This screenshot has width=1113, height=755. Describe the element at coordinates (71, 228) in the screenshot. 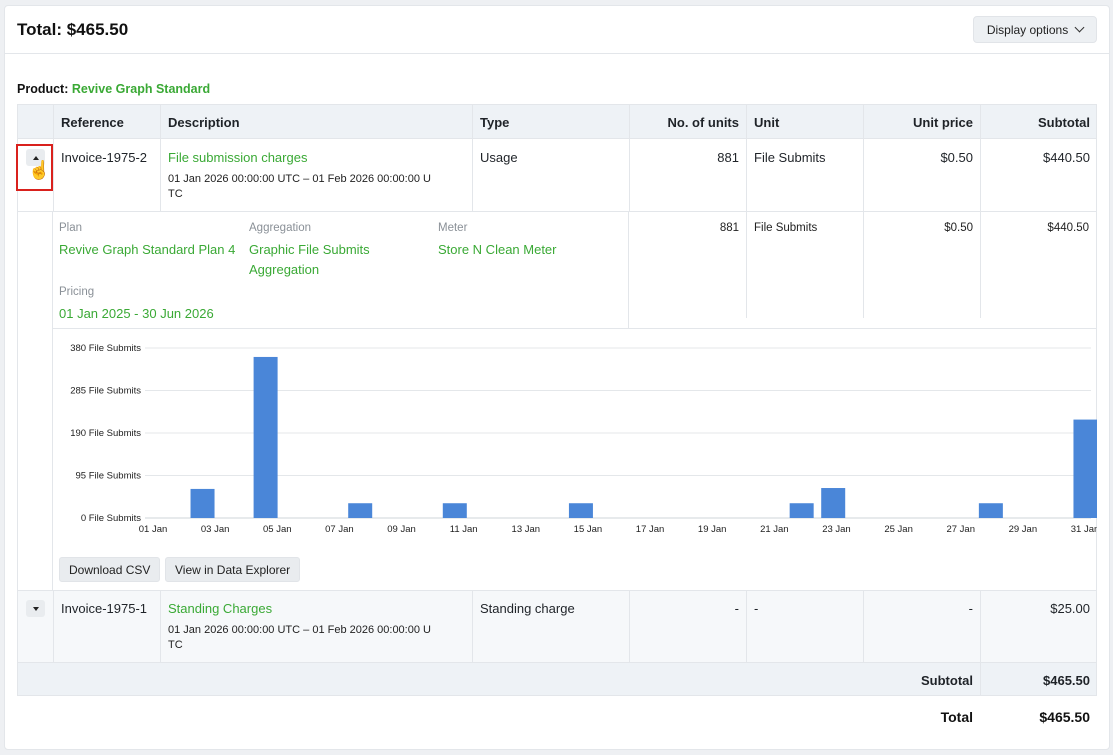

I see `plan-label: Plan` at that location.